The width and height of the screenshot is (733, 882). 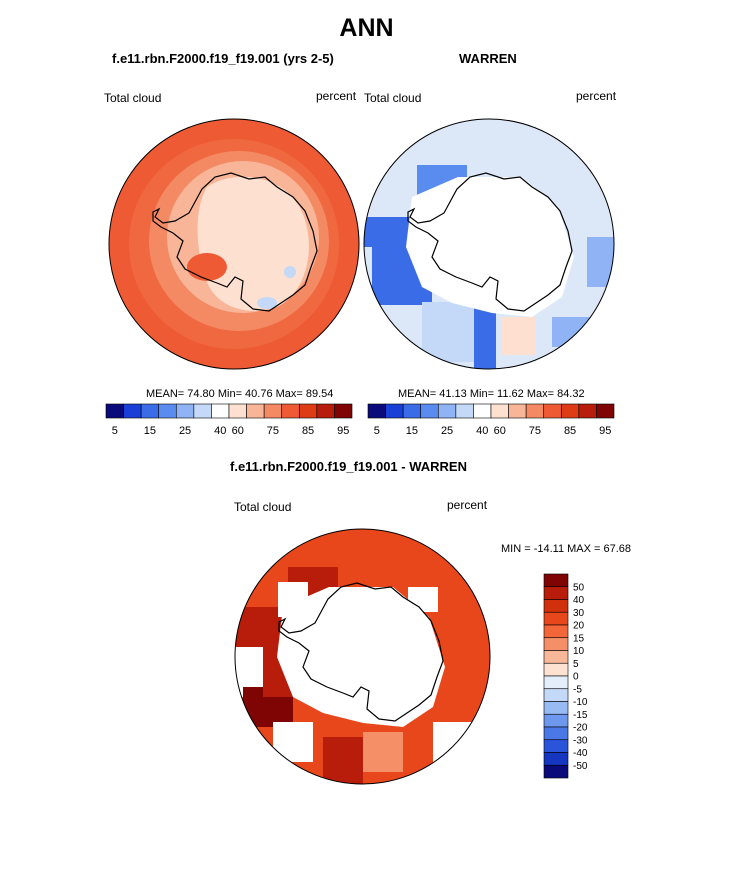 I want to click on cbar3-tick-label: 10, so click(x=579, y=651).